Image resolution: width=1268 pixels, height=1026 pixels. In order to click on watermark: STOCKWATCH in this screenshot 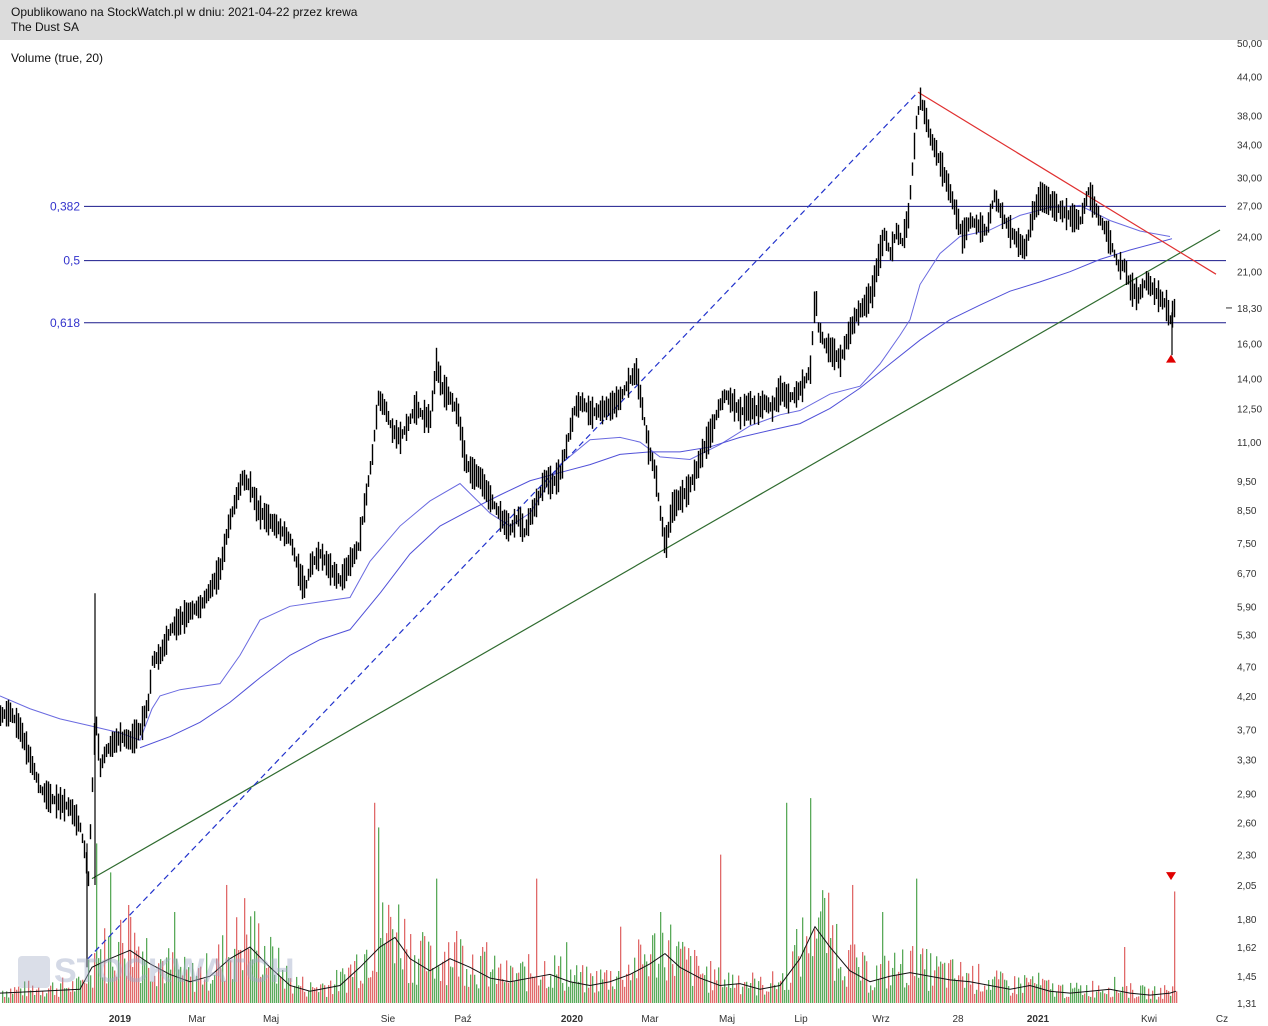, I will do `click(174, 971)`.